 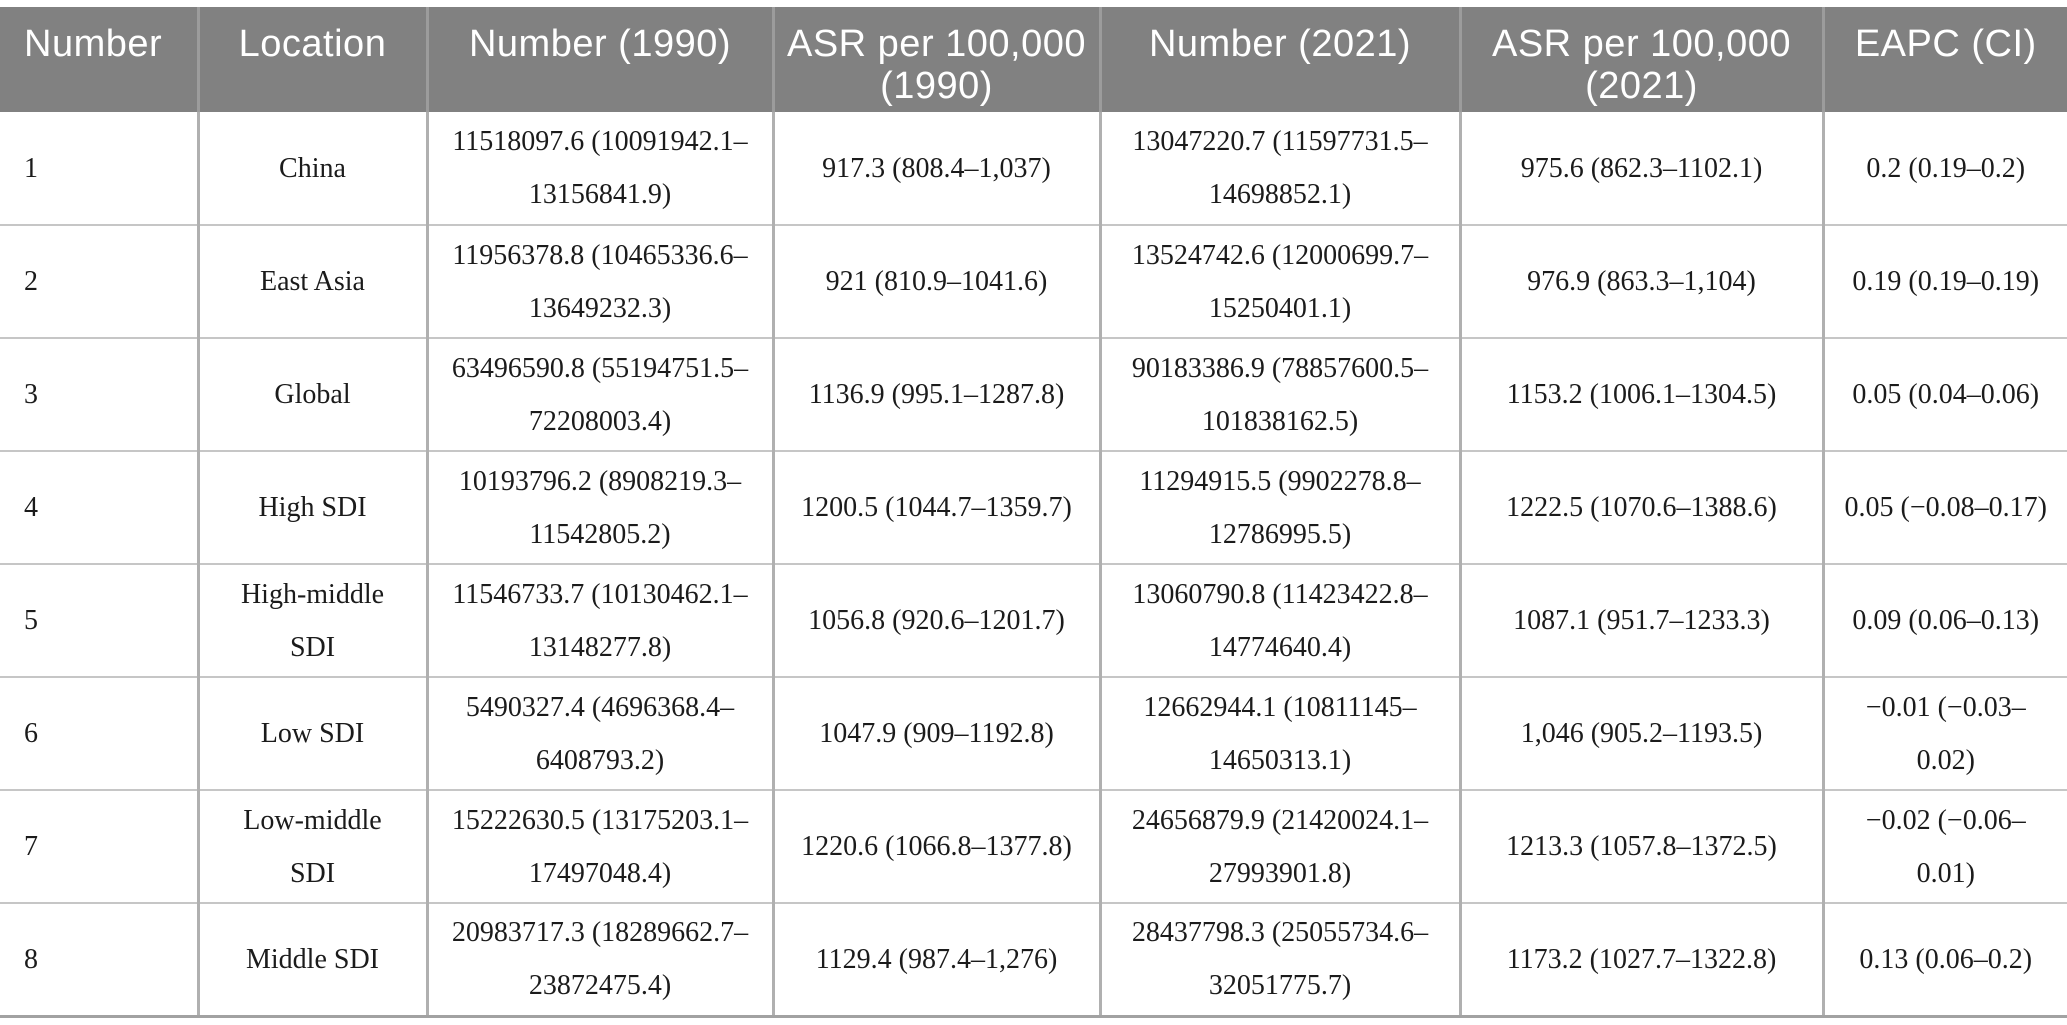 What do you see at coordinates (1279, 507) in the screenshot?
I see `cell-number_2021: 11294915.5 (9902278.8–12786995.5)` at bounding box center [1279, 507].